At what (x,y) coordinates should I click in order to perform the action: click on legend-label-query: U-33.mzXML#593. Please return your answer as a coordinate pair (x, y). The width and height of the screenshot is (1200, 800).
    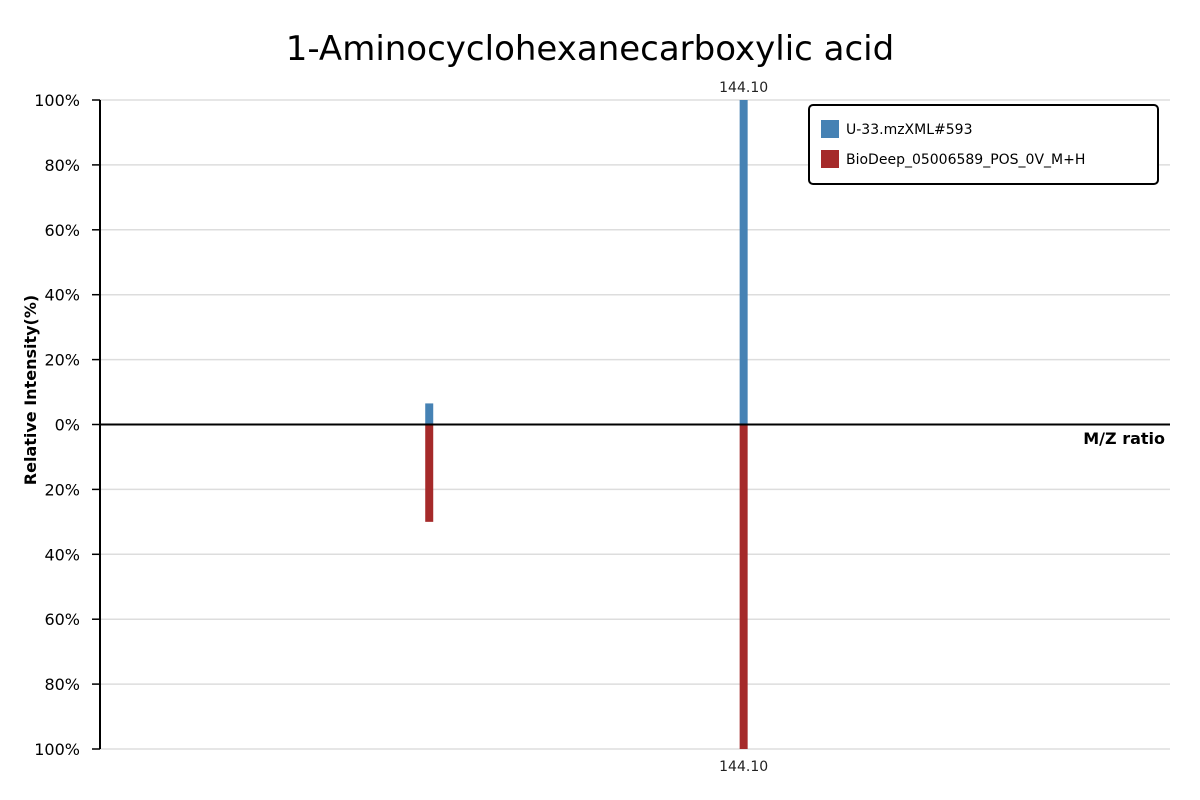
    Looking at the image, I should click on (909, 130).